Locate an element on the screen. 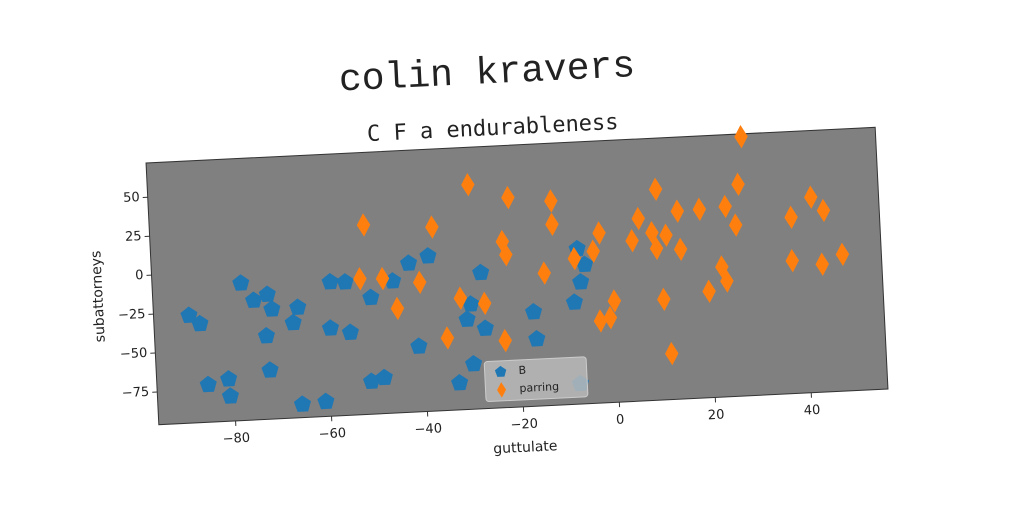 This screenshot has width=1024, height=516. legend-label: B is located at coordinates (522, 370).